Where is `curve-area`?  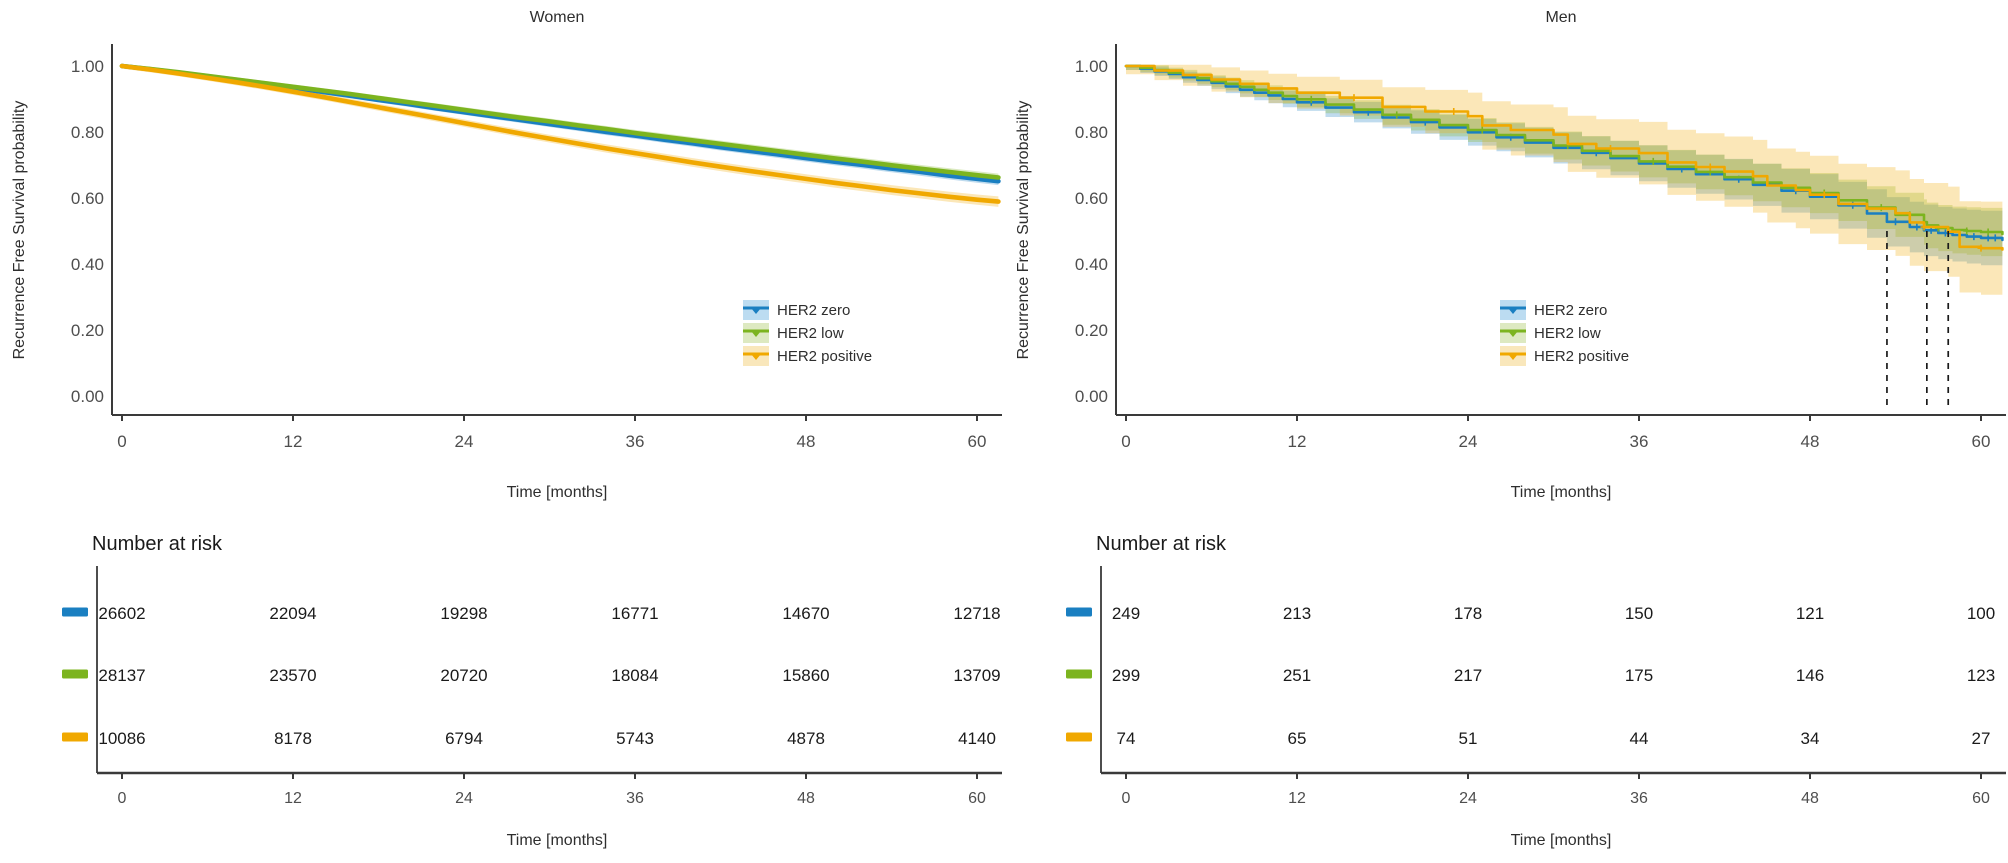 curve-area is located at coordinates (560, 135).